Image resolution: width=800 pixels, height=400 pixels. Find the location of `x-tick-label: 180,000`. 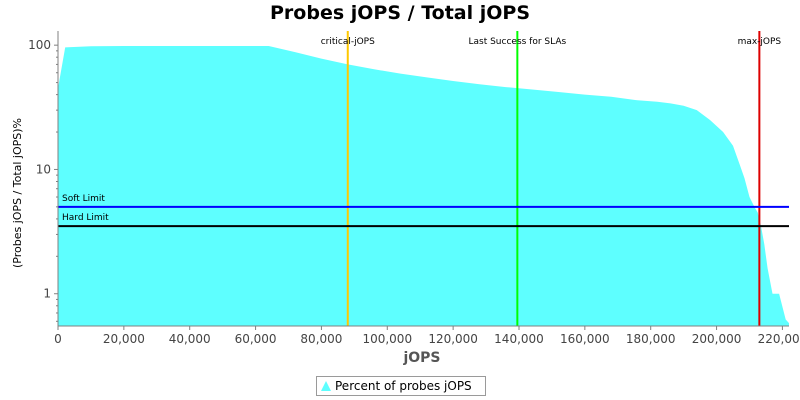

x-tick-label: 180,000 is located at coordinates (651, 339).